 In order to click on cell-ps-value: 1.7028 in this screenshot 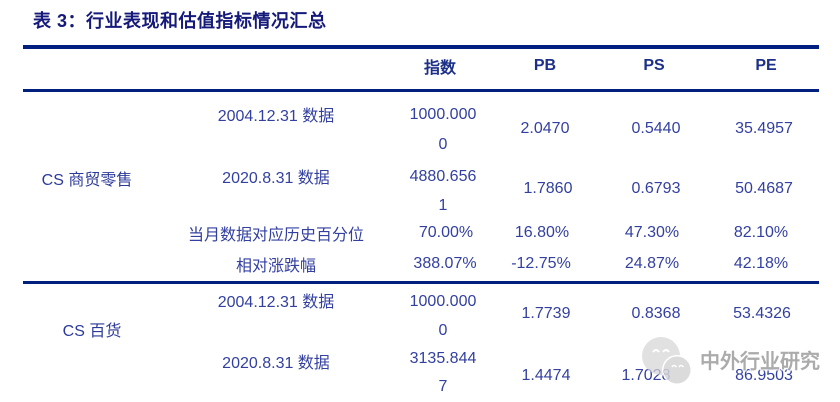, I will do `click(646, 375)`.